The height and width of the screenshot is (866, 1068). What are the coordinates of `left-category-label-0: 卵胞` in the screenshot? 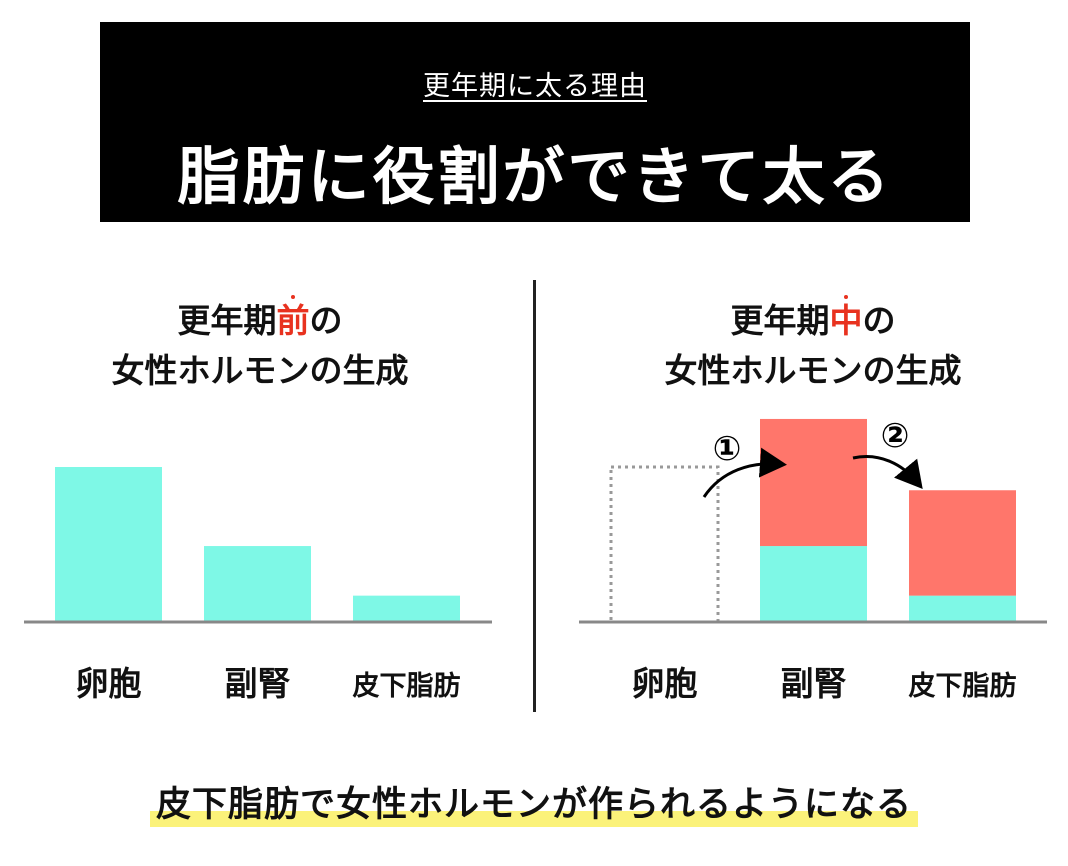 It's located at (109, 683).